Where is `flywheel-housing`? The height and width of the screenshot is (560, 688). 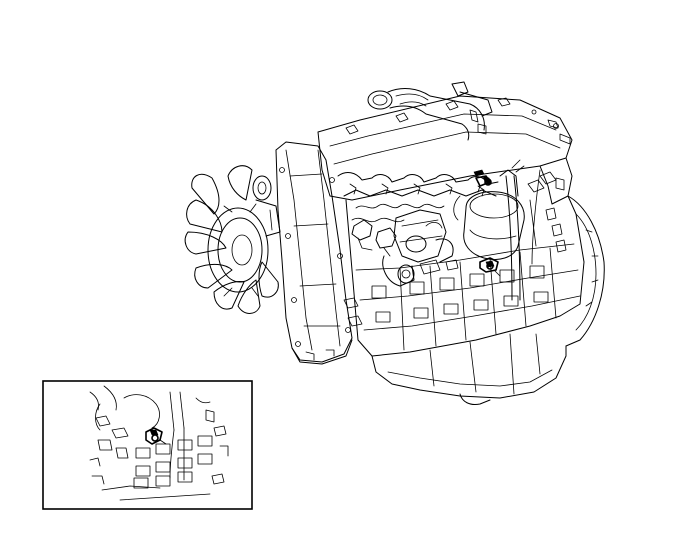 flywheel-housing is located at coordinates (585, 271).